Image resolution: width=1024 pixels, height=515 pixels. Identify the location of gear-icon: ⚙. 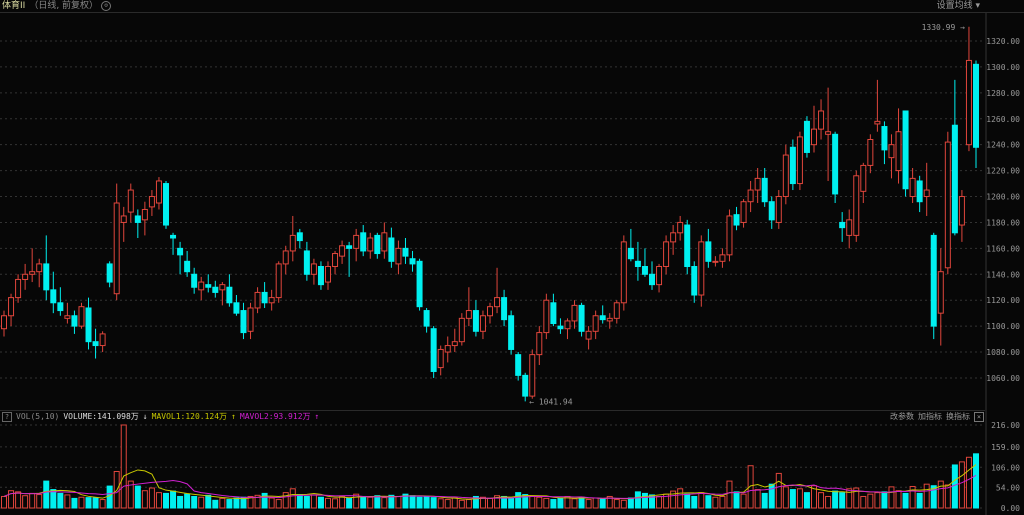
(106, 6).